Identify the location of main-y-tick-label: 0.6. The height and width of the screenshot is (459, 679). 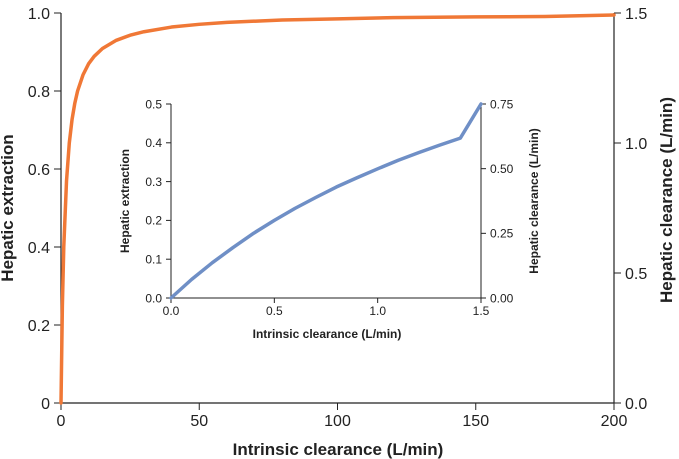
(39, 170).